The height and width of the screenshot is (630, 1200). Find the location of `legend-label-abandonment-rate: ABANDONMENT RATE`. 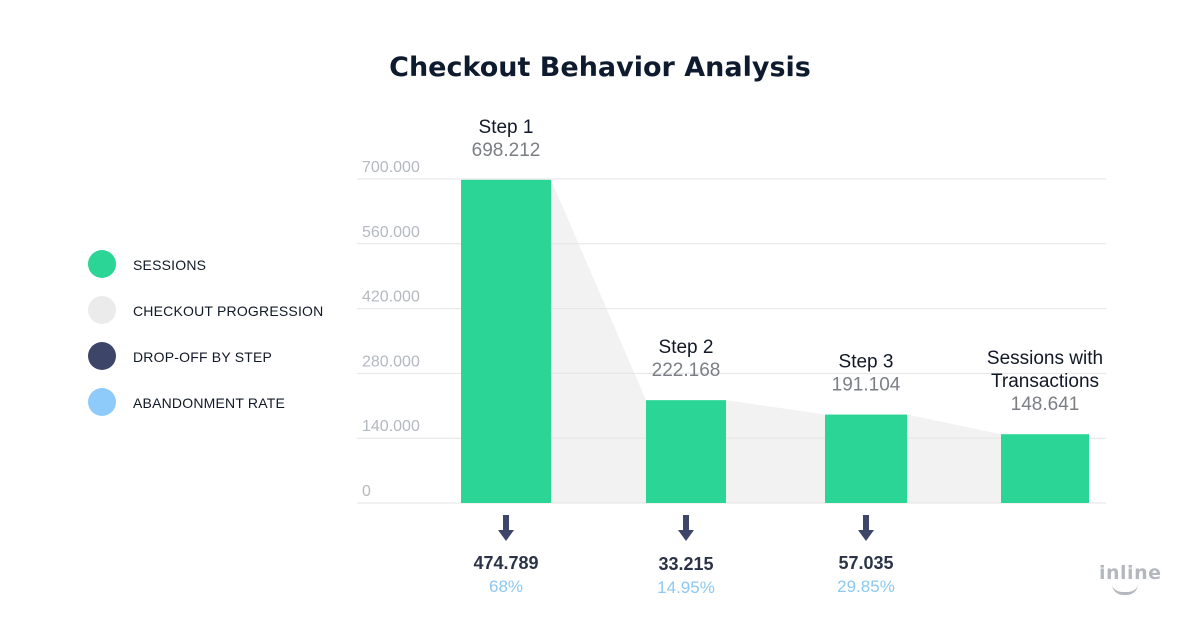

legend-label-abandonment-rate: ABANDONMENT RATE is located at coordinates (209, 403).